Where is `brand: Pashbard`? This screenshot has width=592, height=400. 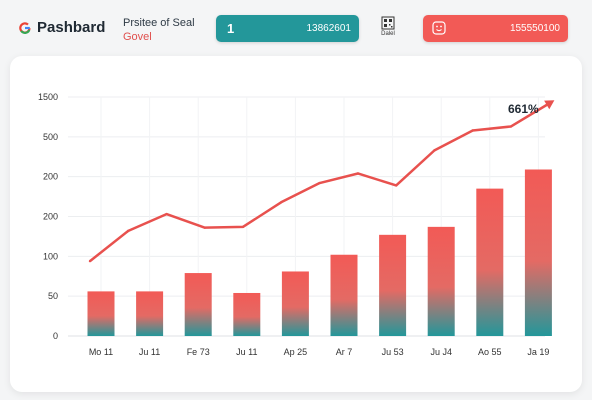
brand: Pashbard is located at coordinates (61, 27).